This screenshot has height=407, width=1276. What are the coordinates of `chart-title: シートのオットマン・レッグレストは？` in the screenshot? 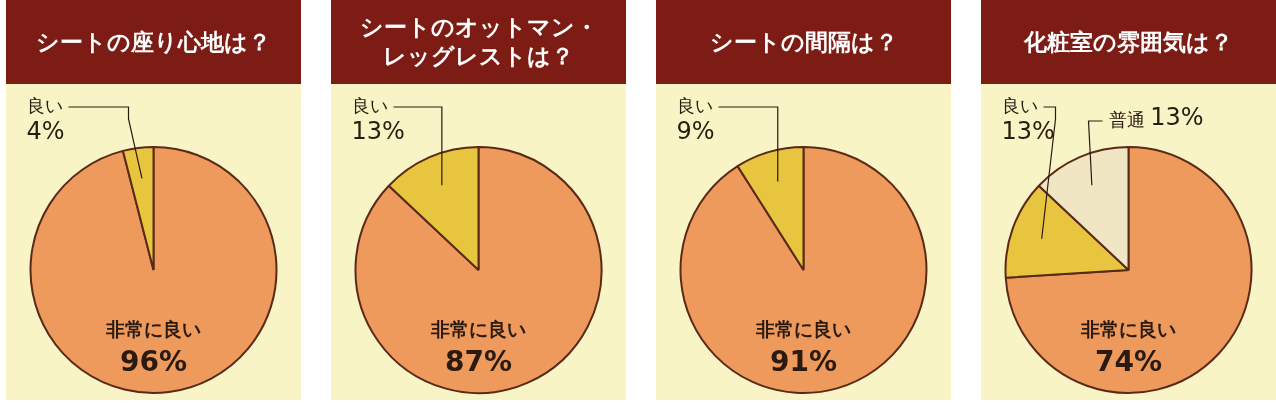 It's located at (478, 42).